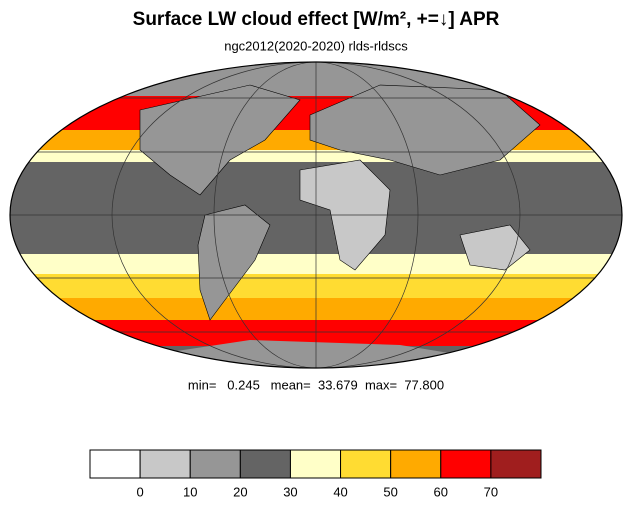 The width and height of the screenshot is (632, 506). Describe the element at coordinates (290, 491) in the screenshot. I see `colorbar-label: 30` at that location.